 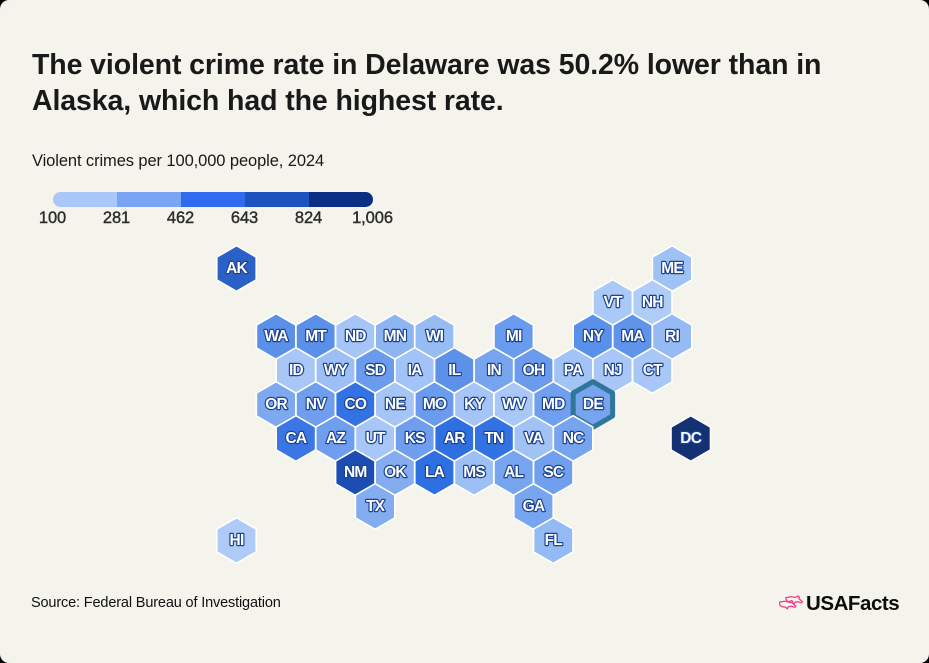 I want to click on svg-text: UT, so click(x=376, y=438).